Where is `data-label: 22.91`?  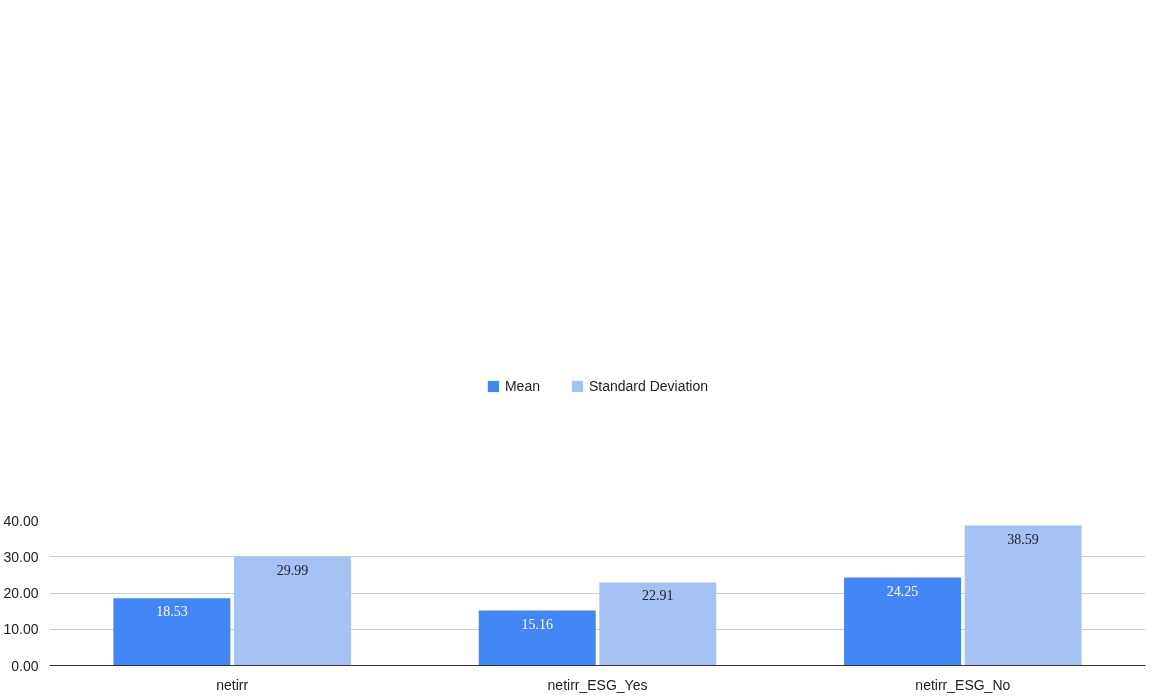
data-label: 22.91 is located at coordinates (658, 596).